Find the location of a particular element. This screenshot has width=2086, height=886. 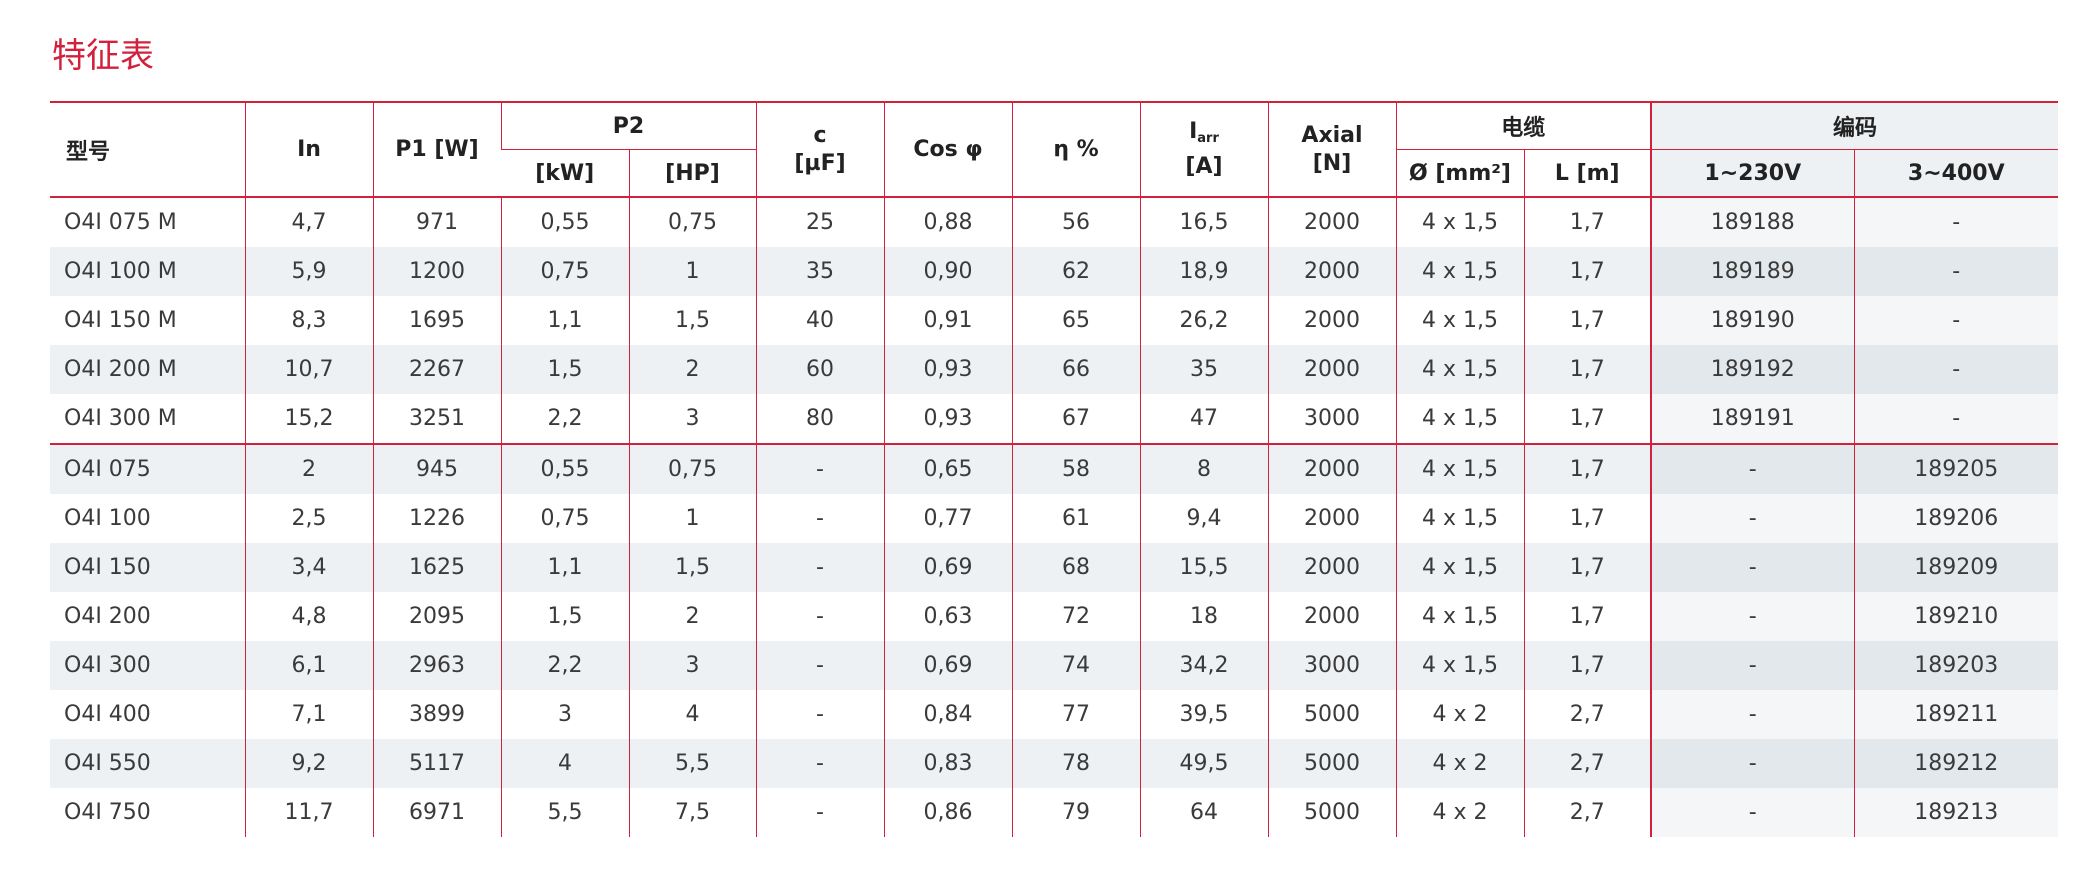

header-iarr-unit: [A] is located at coordinates (1204, 166).